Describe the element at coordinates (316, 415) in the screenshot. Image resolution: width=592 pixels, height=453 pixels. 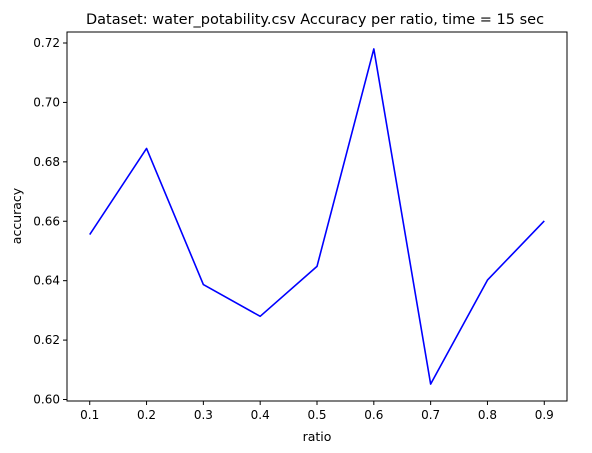
I see `x-tick-label: 0.5` at that location.